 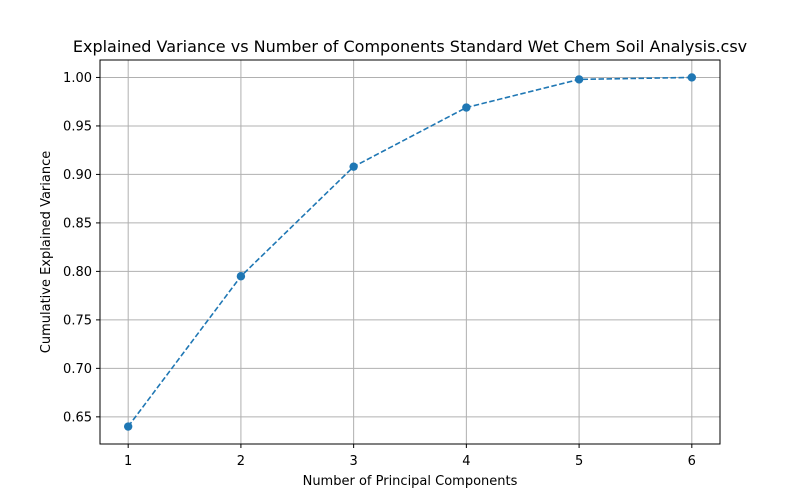 I want to click on x-tick-label: 1, so click(x=128, y=461).